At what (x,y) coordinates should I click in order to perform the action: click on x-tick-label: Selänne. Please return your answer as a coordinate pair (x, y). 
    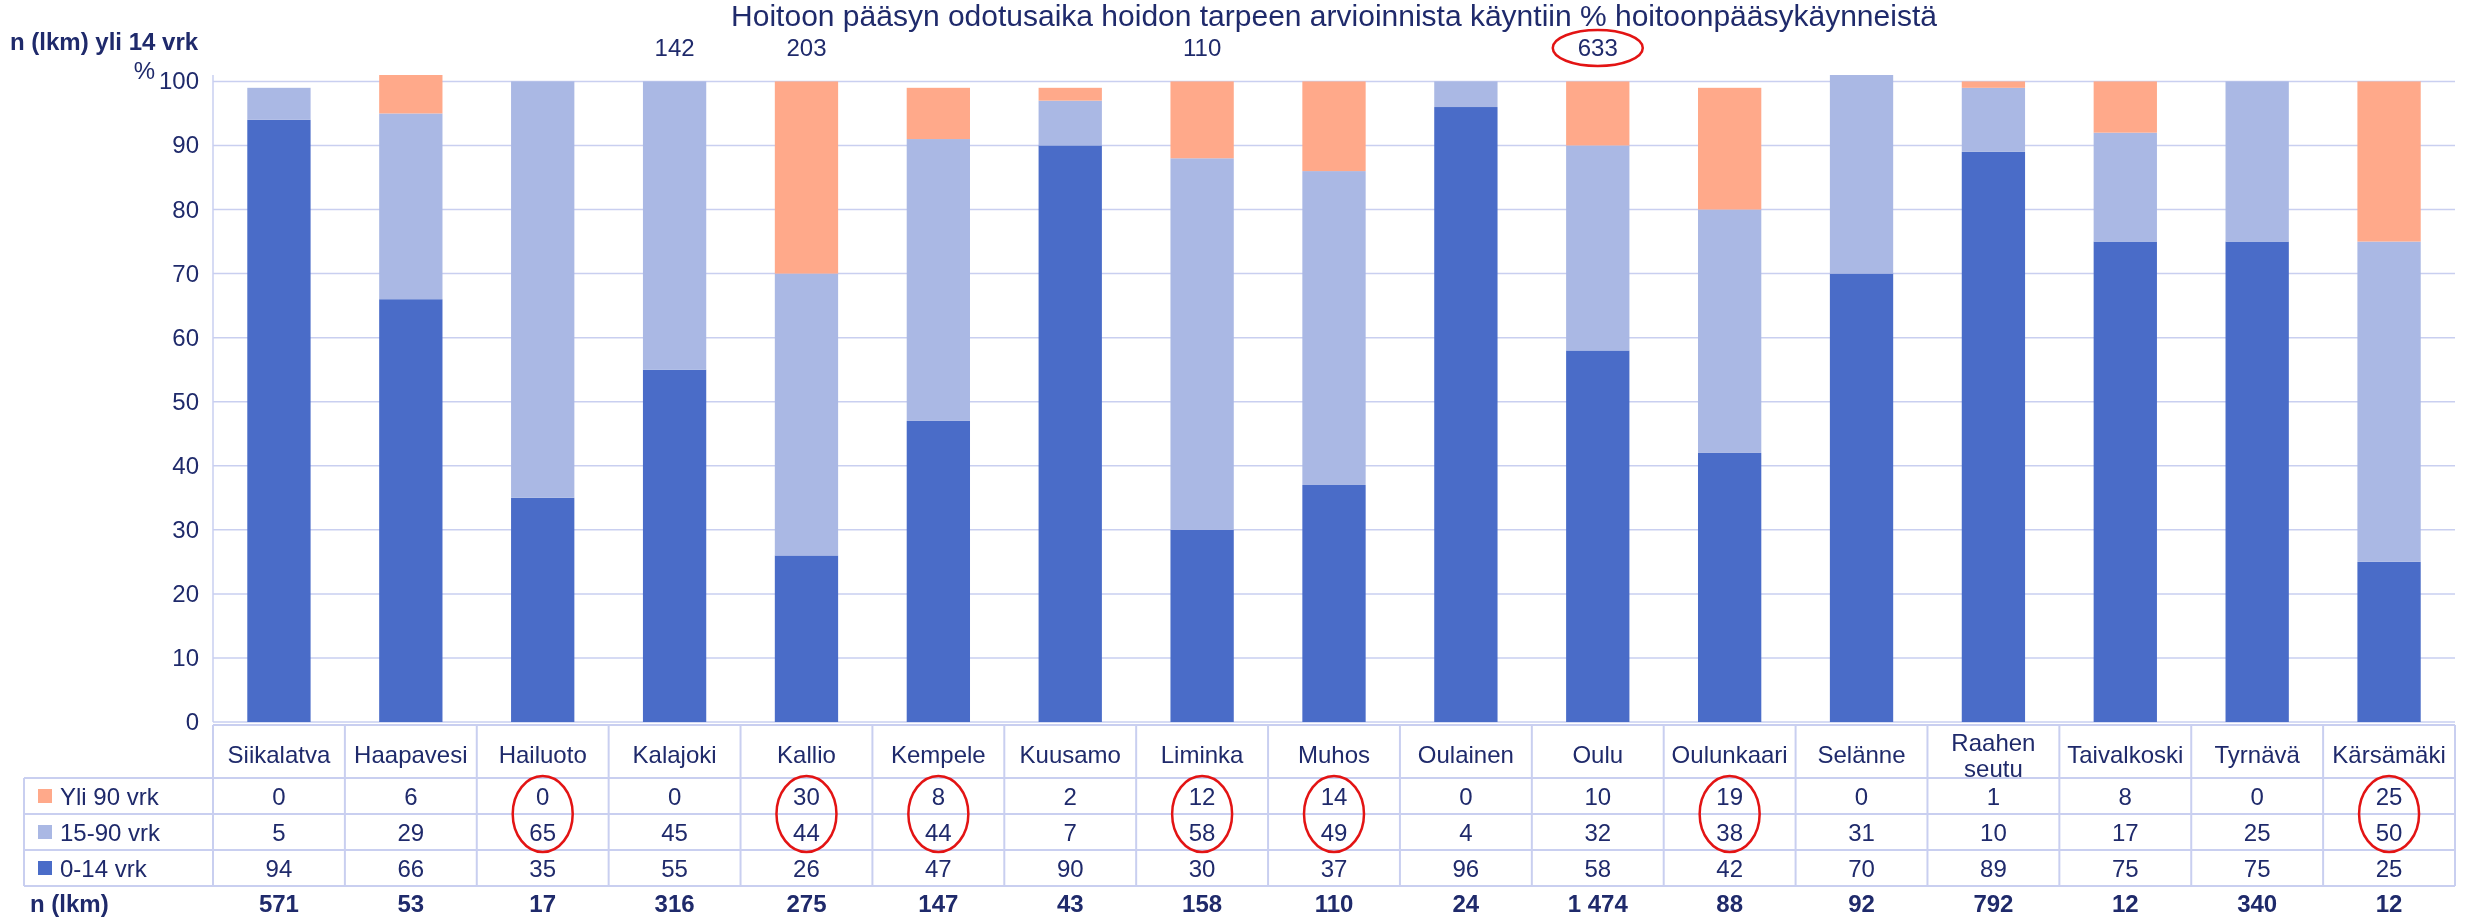
    Looking at the image, I should click on (1861, 754).